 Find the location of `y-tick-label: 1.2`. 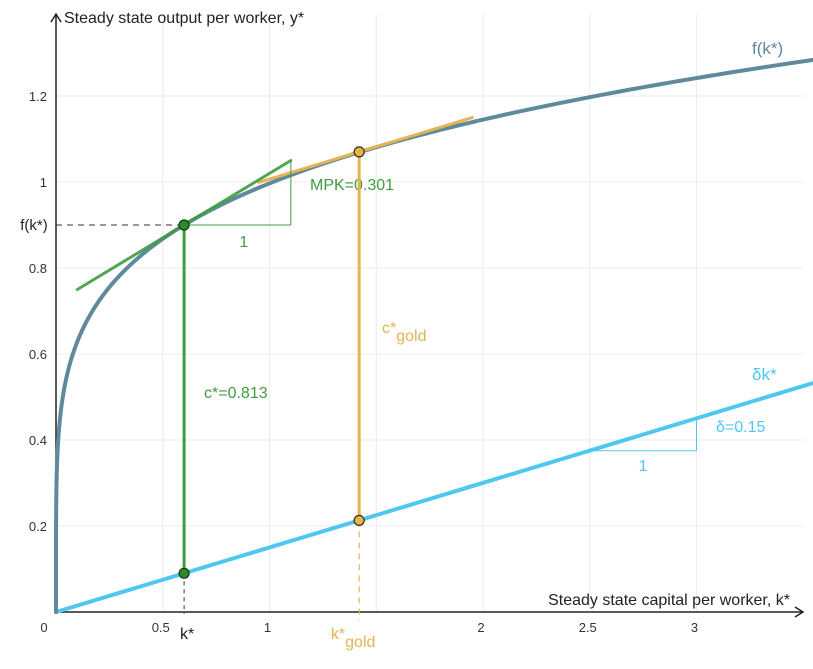

y-tick-label: 1.2 is located at coordinates (38, 96).